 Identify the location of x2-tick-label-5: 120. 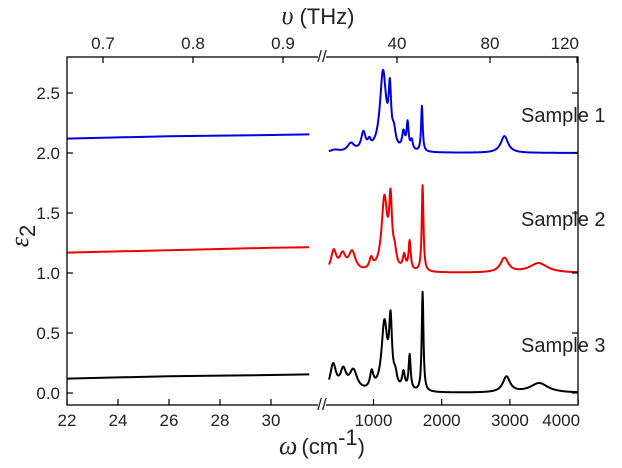
(565, 43).